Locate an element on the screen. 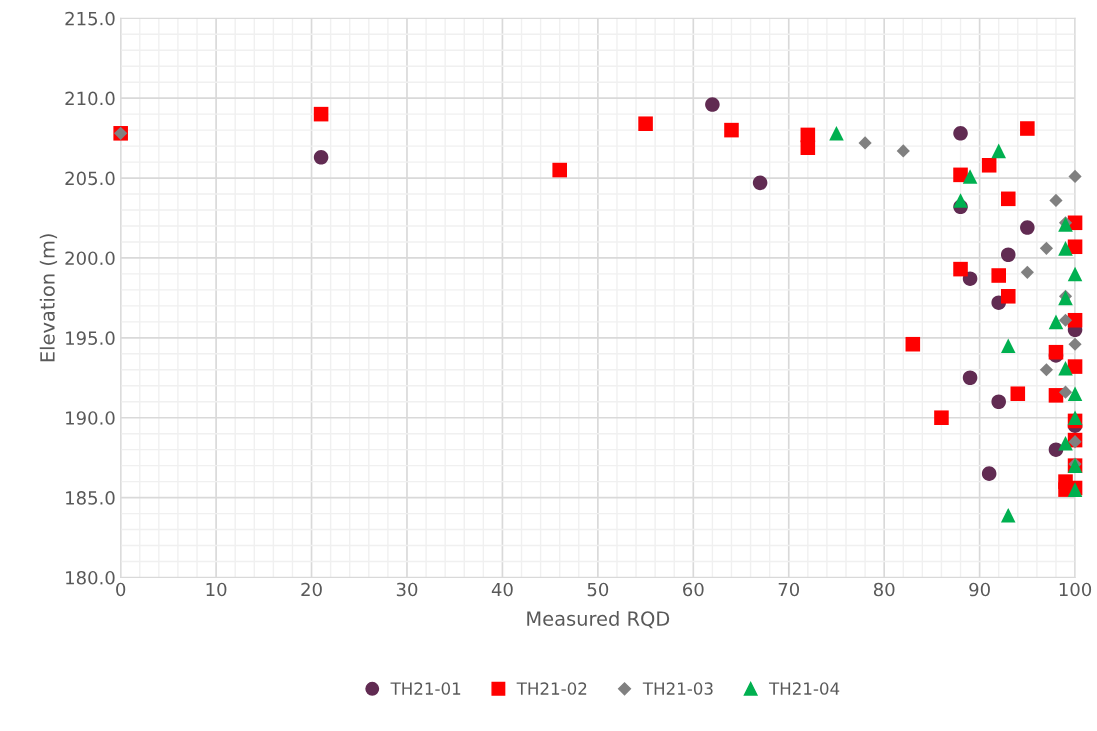  x-tick-label: 50 is located at coordinates (598, 589).